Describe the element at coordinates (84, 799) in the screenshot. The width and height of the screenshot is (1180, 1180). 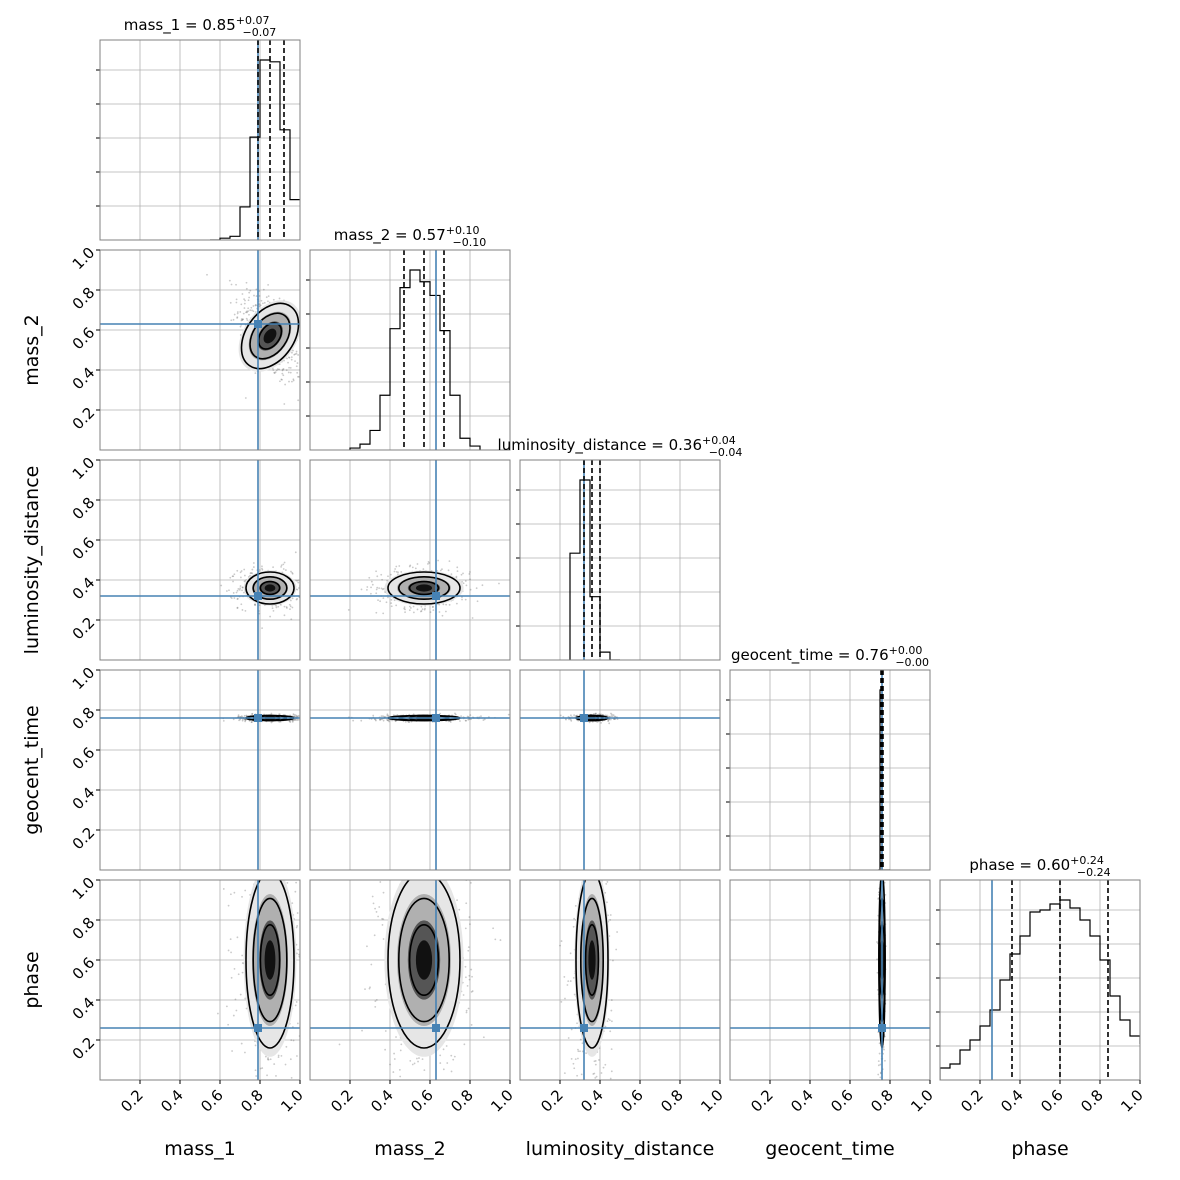
I see `y-tick-label: 0.4` at that location.